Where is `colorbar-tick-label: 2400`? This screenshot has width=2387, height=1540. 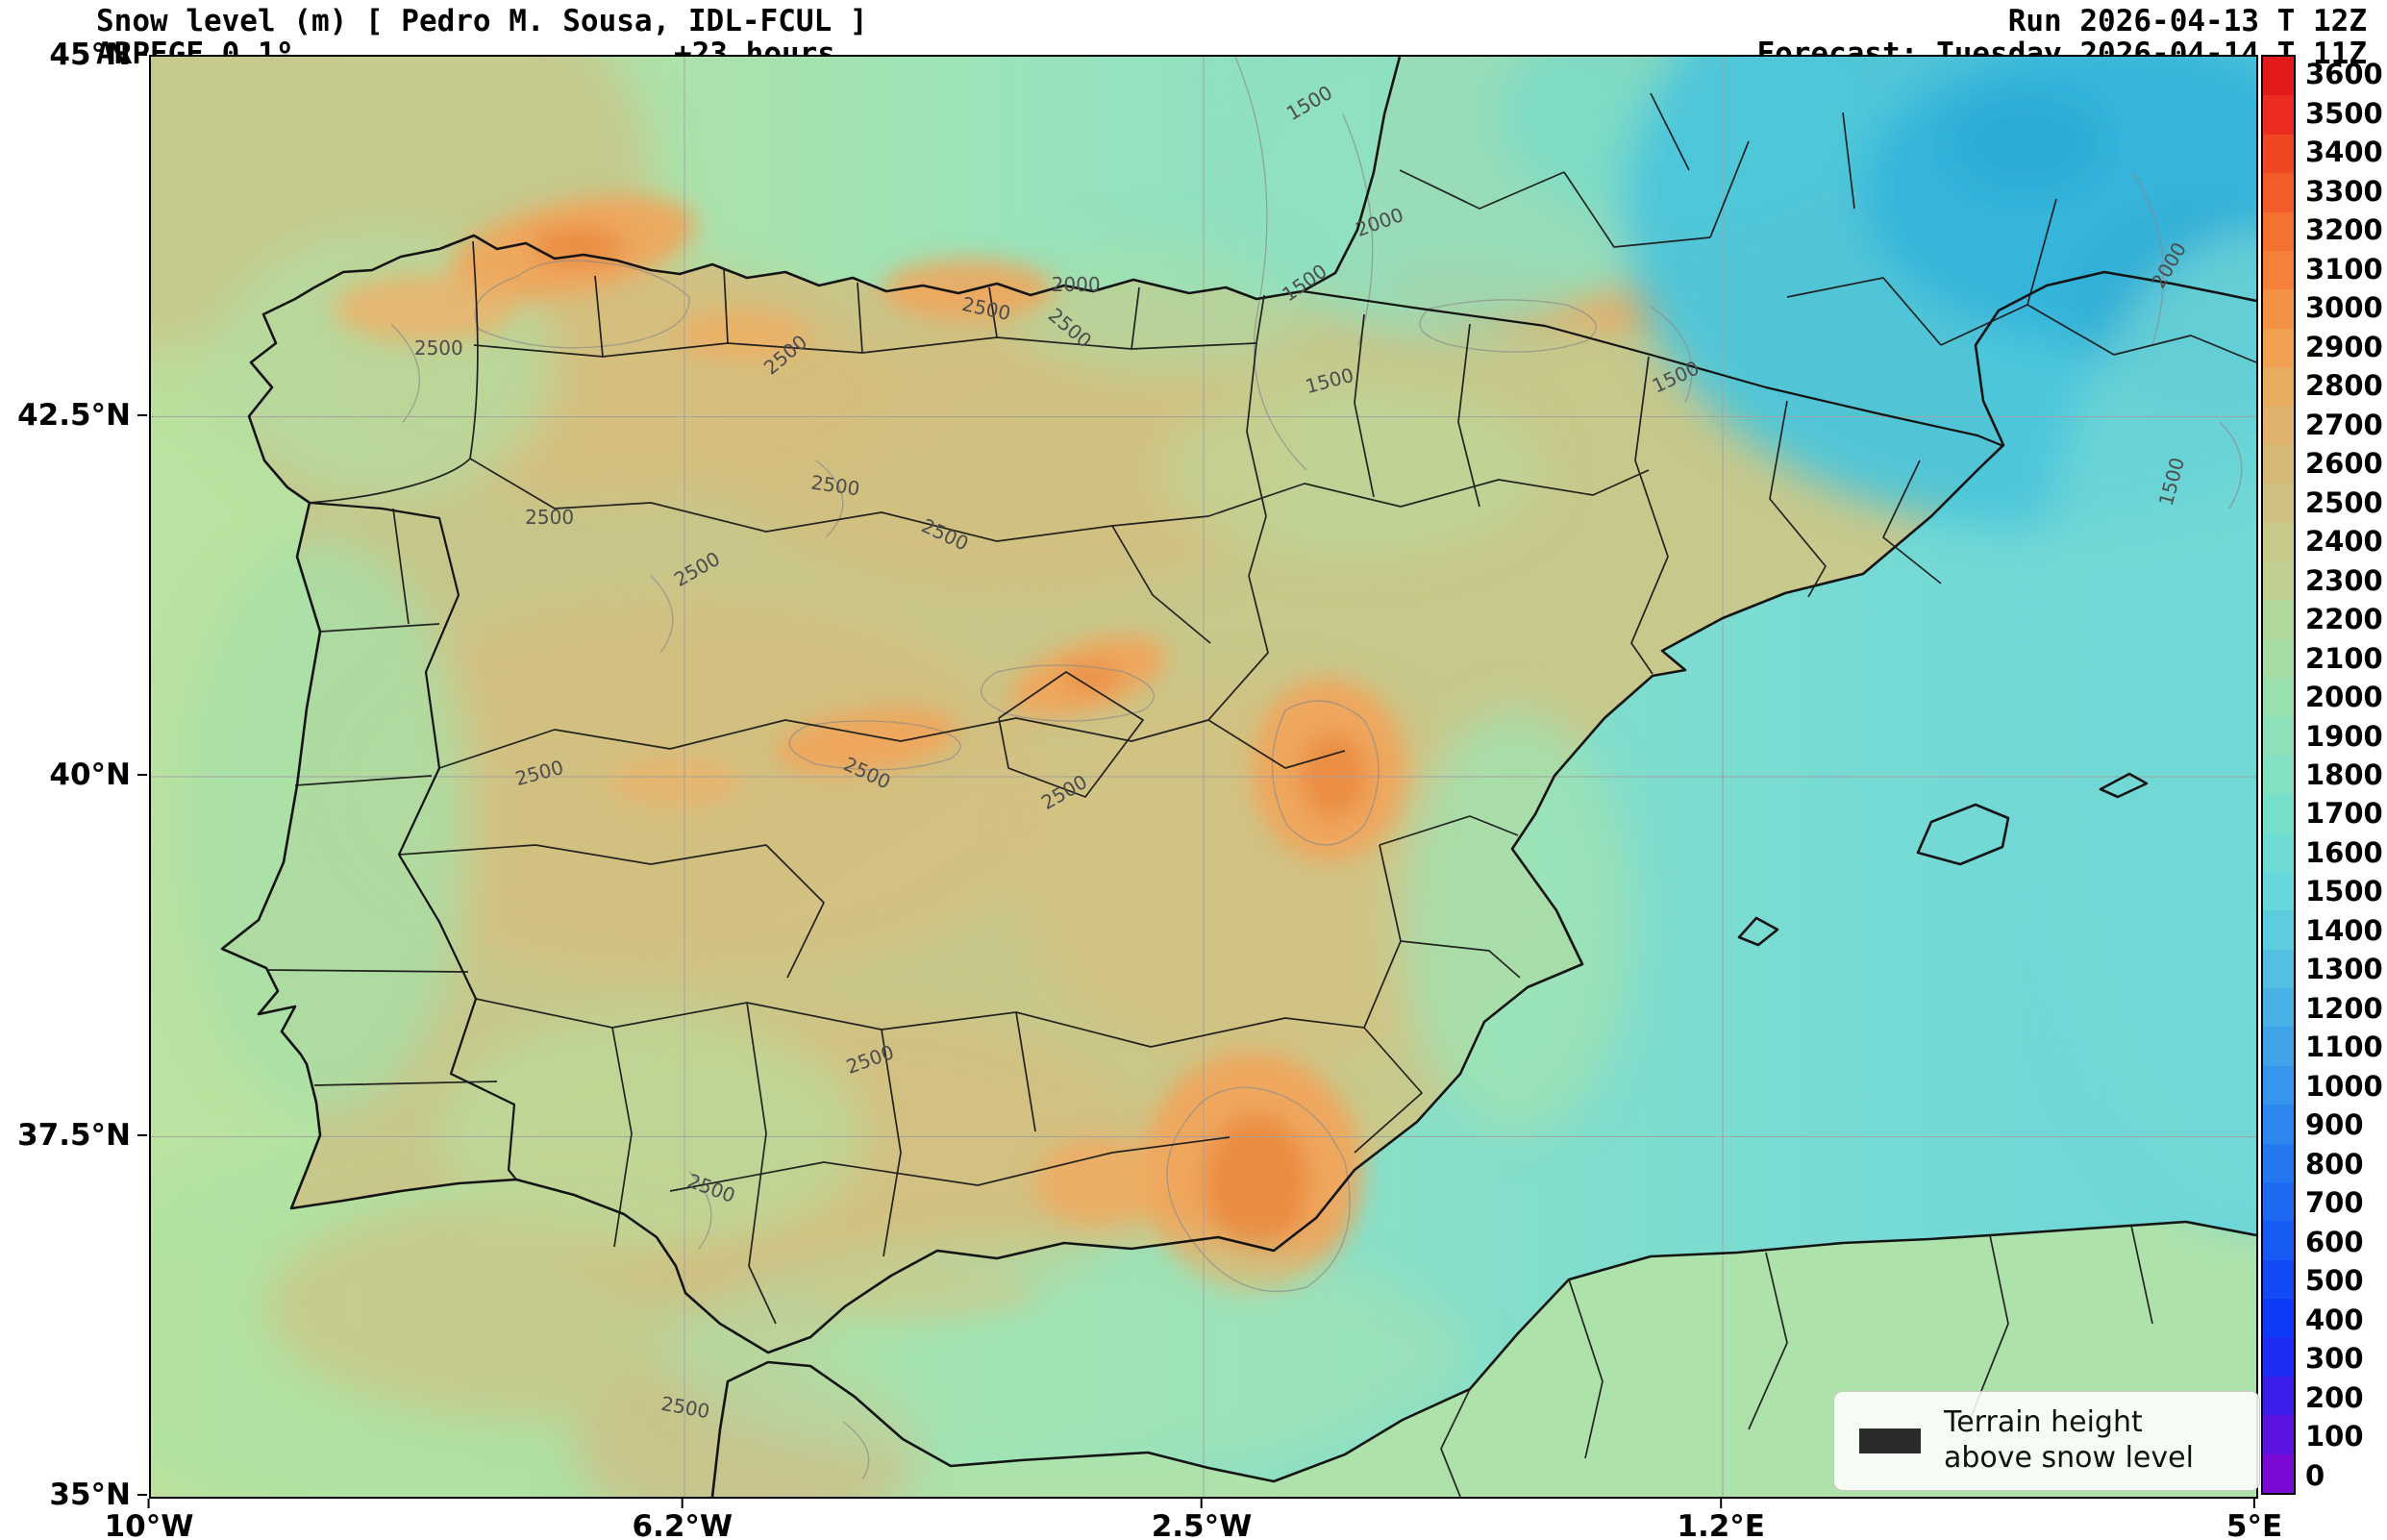
colorbar-tick-label: 2400 is located at coordinates (2344, 542).